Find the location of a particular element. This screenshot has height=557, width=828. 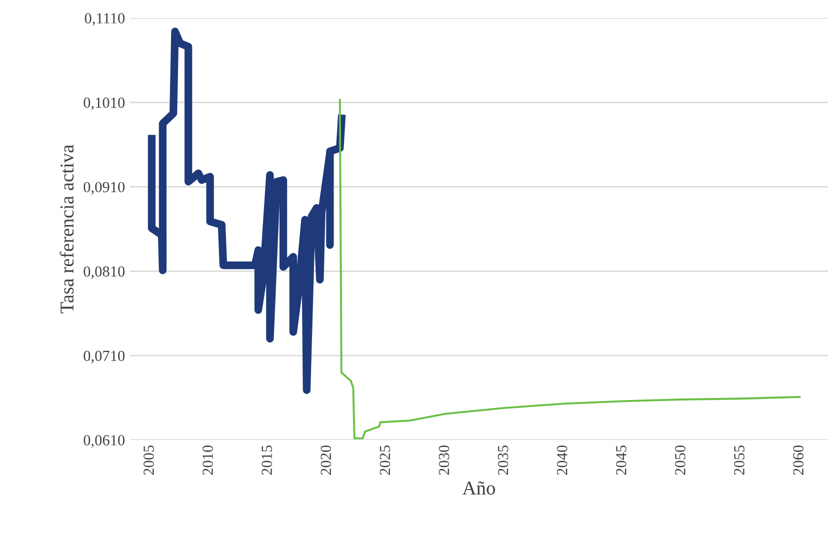

y-tick-label: 0,0610 is located at coordinates (104, 441).